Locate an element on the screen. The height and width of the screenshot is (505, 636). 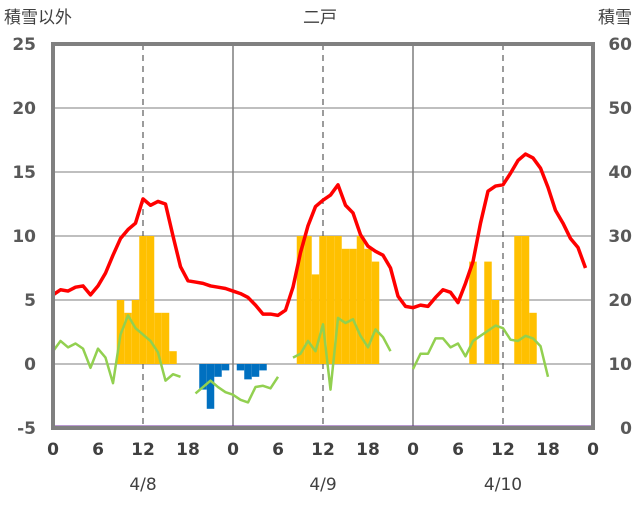
y-right-tick-2: 40 is located at coordinates (620, 173).